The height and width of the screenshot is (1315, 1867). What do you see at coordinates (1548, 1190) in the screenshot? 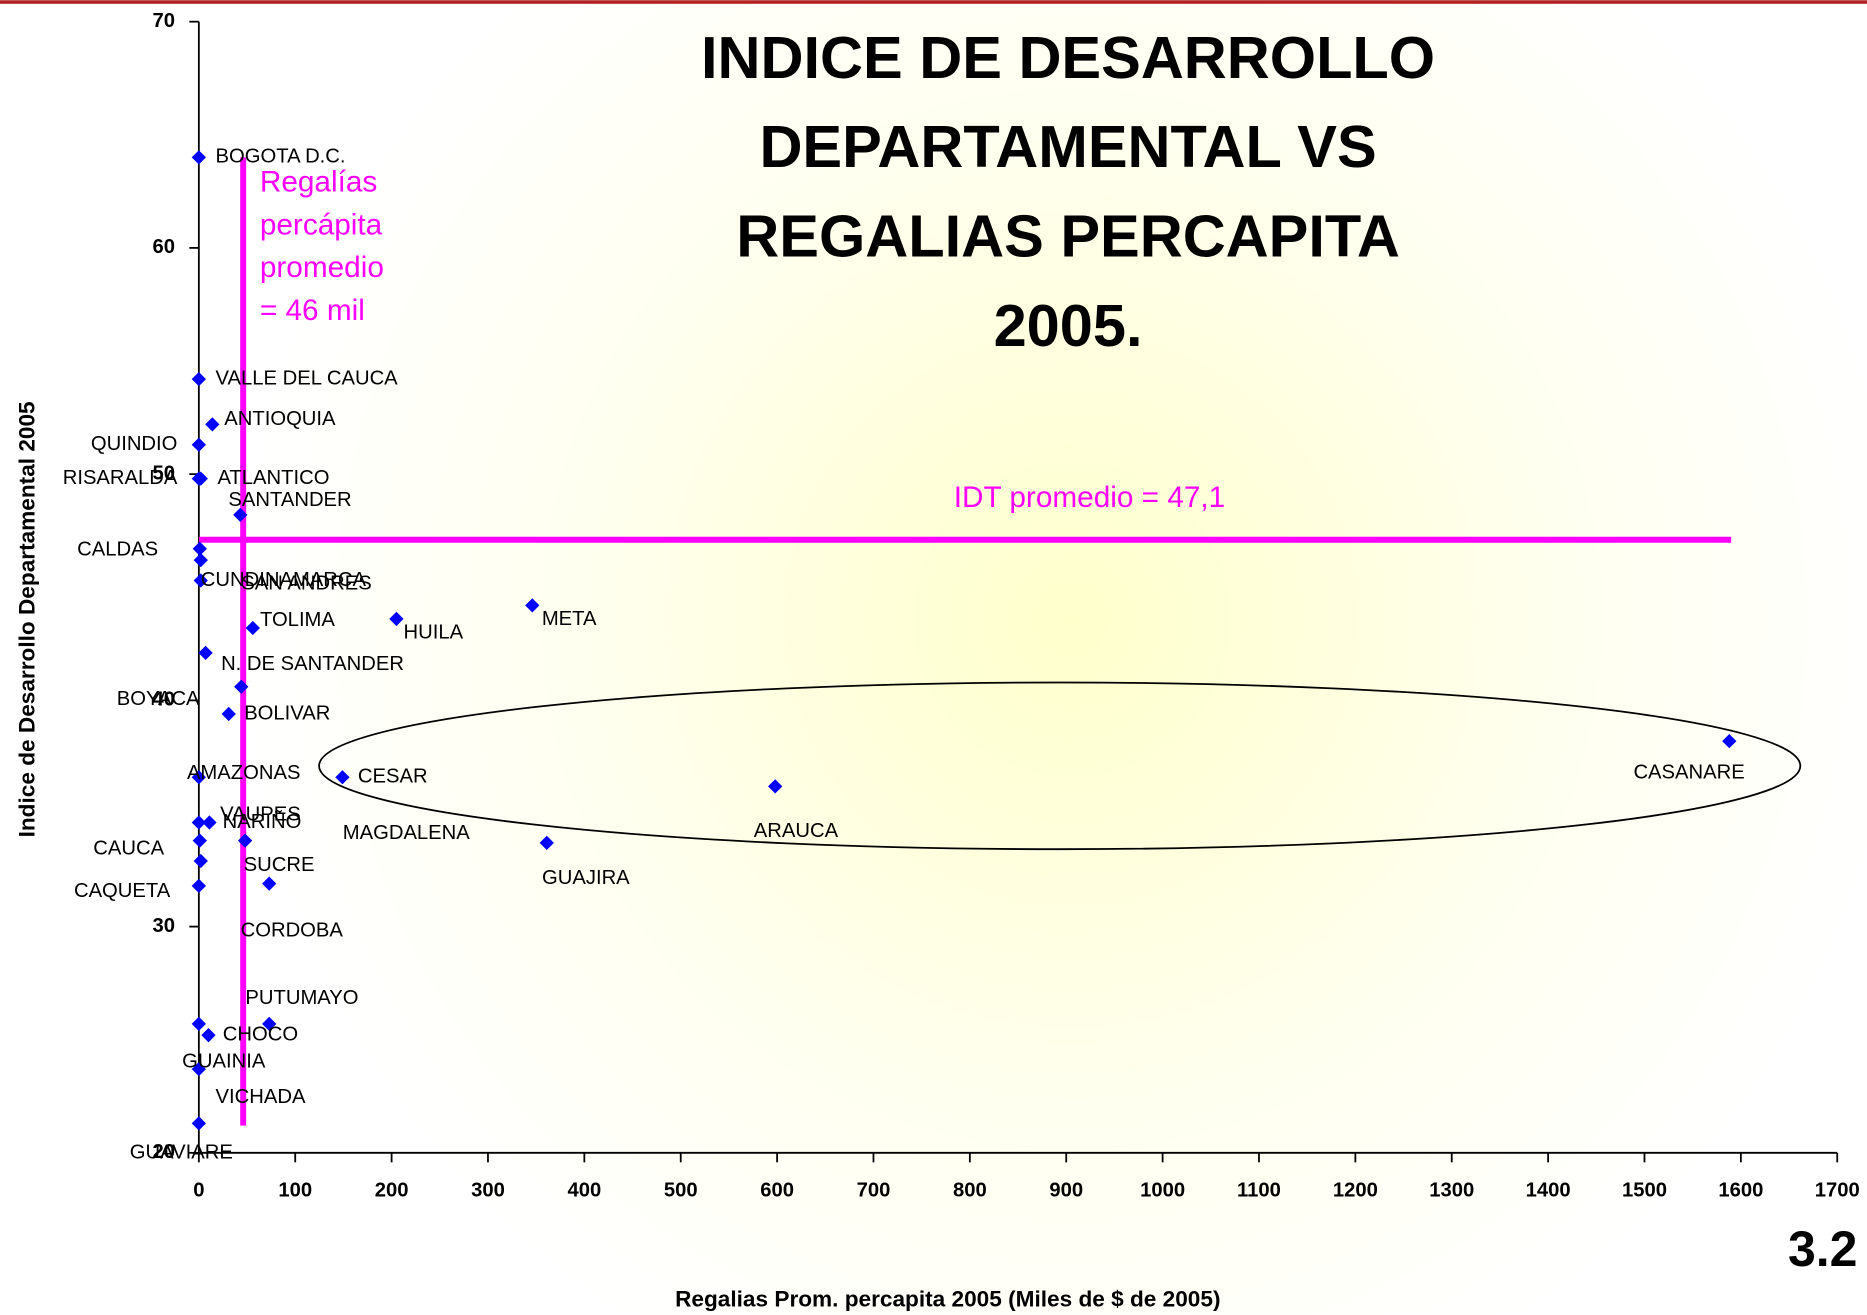
I see `x-tick-label: 1400` at bounding box center [1548, 1190].